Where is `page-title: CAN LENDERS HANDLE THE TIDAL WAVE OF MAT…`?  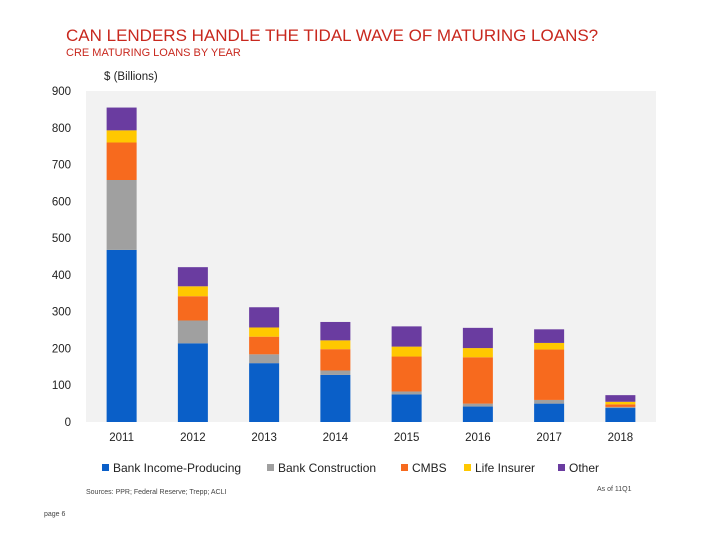 page-title: CAN LENDERS HANDLE THE TIDAL WAVE OF MAT… is located at coordinates (332, 35).